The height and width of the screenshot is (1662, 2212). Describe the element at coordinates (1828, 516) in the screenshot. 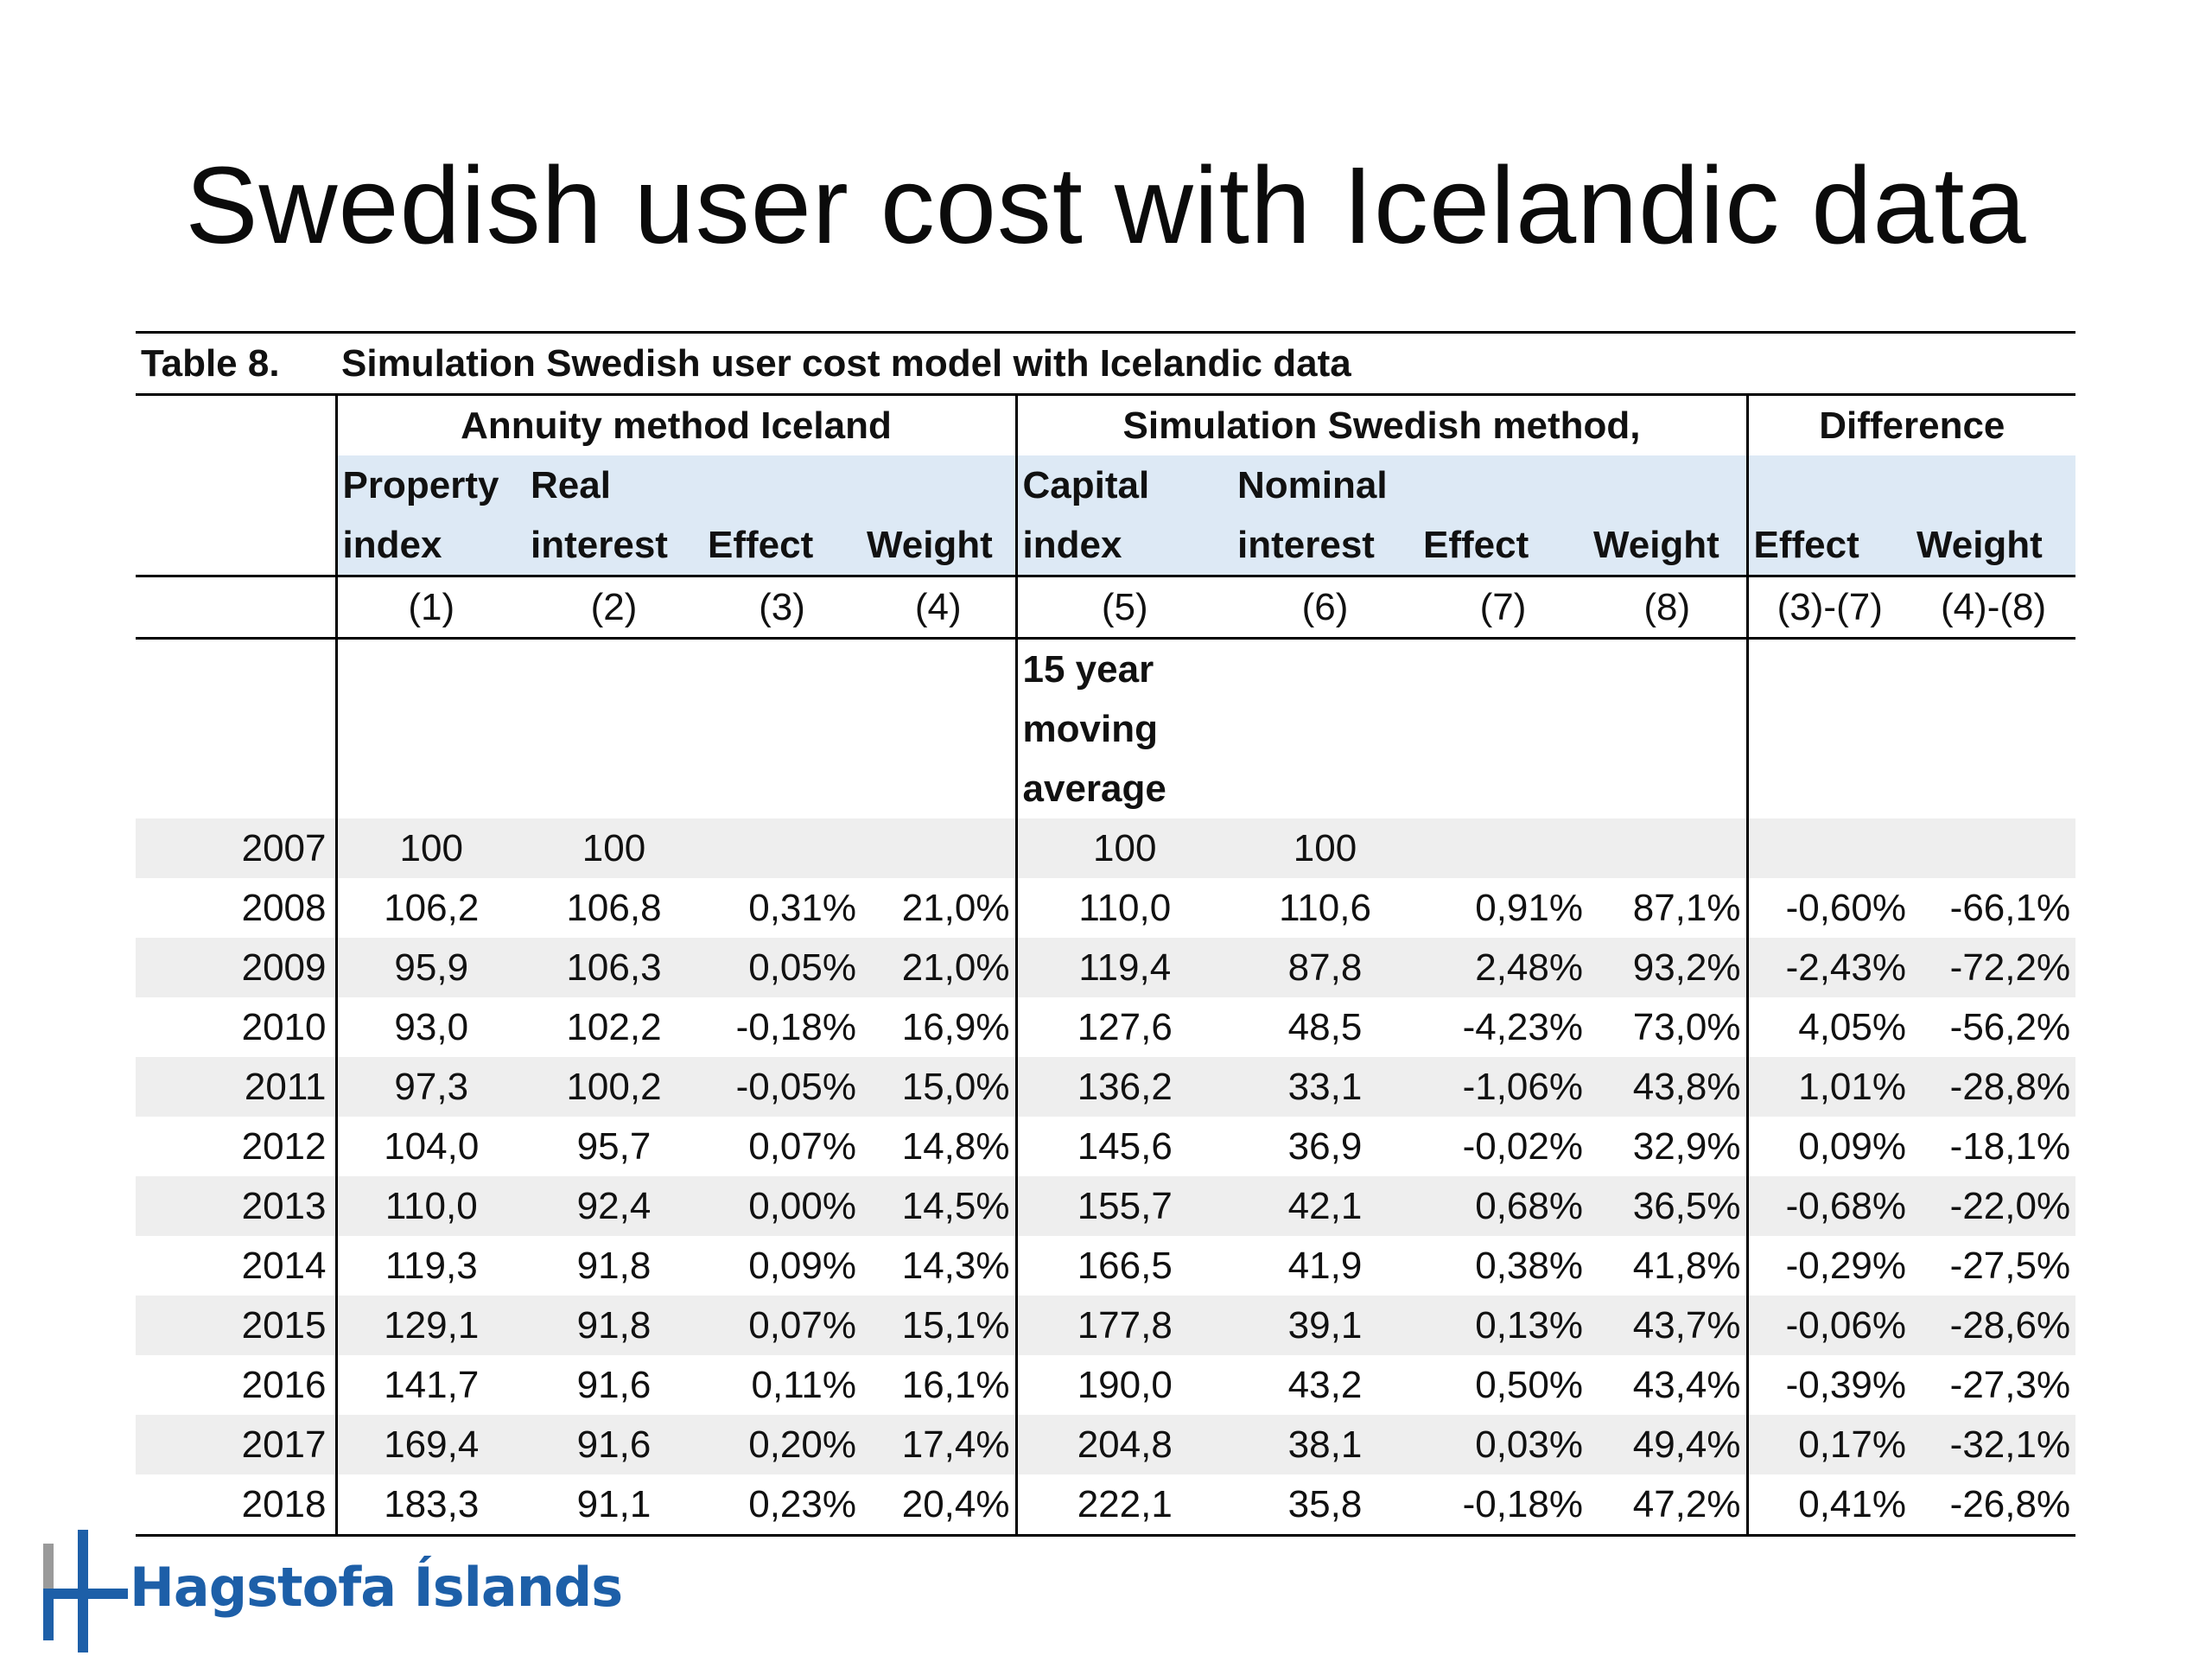

I see `column-header: Effect` at that location.